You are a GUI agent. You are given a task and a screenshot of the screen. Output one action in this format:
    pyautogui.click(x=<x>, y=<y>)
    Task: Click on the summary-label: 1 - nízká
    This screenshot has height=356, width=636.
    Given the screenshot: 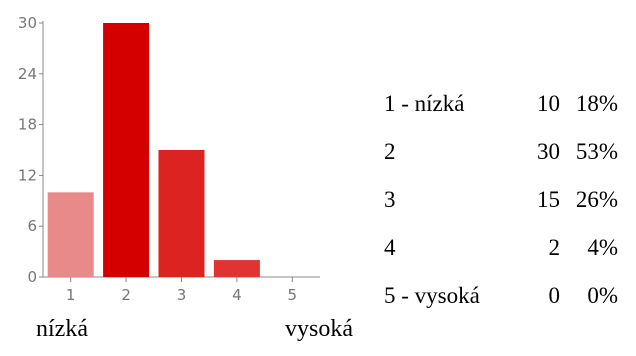 What is the action you would take?
    pyautogui.click(x=424, y=103)
    